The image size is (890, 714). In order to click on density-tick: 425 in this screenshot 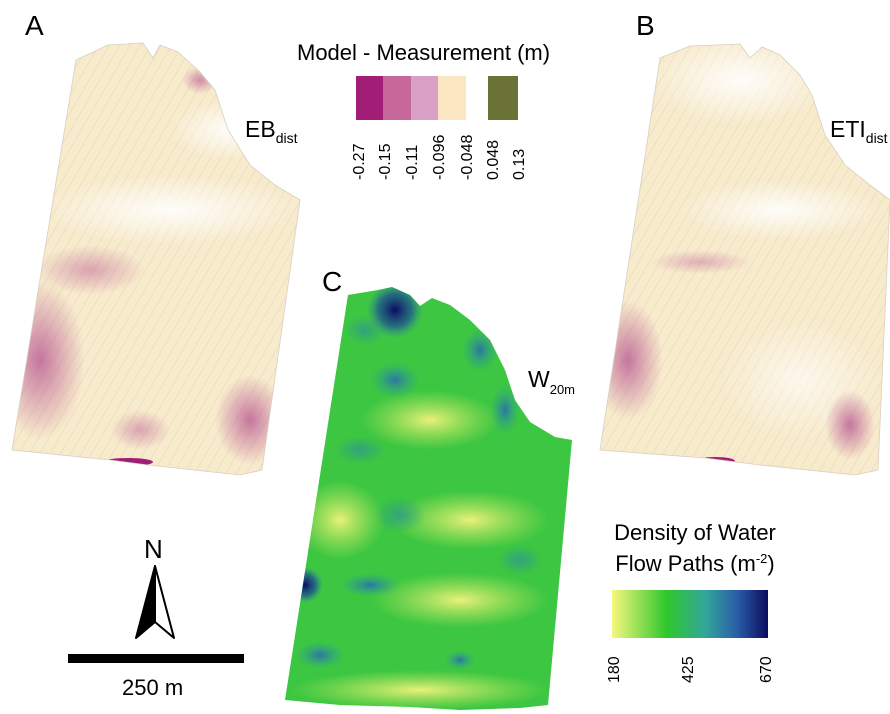, I will do `click(688, 669)`.